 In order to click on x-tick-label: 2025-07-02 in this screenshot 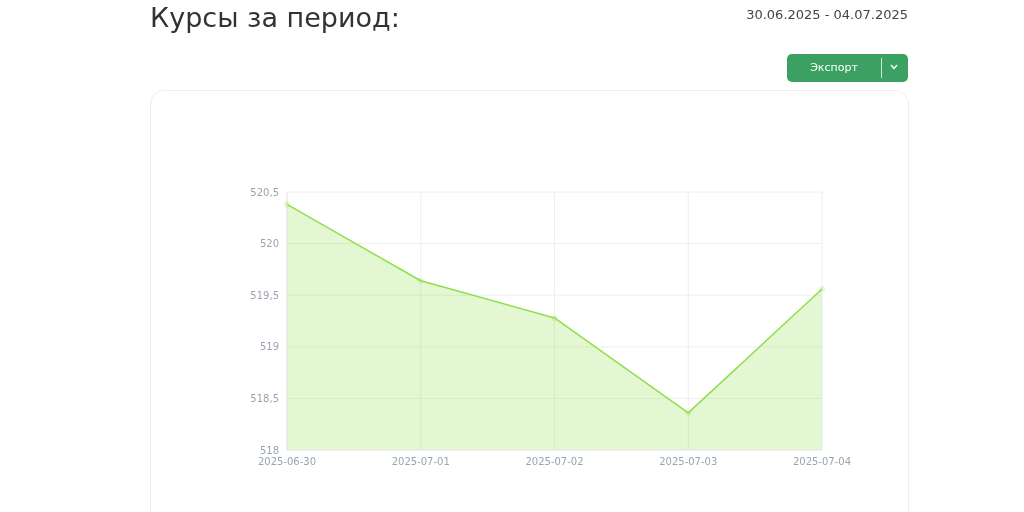, I will do `click(554, 462)`.